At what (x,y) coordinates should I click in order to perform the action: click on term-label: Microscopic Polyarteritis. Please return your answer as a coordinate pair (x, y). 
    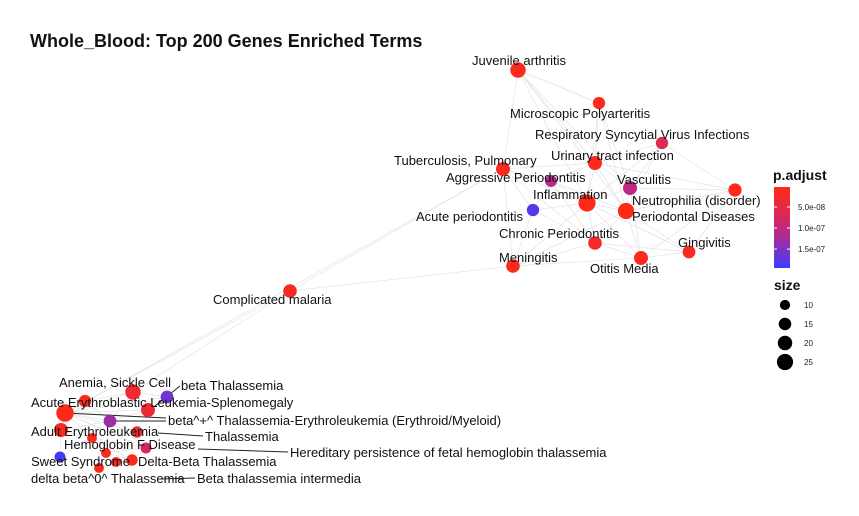
    Looking at the image, I should click on (580, 113).